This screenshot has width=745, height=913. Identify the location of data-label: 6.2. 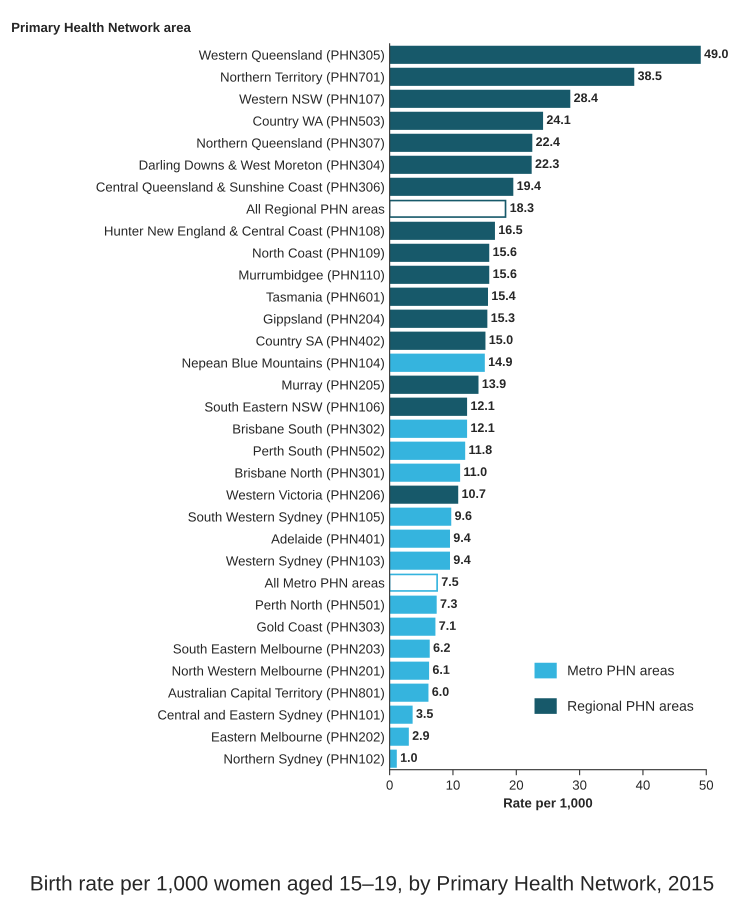
(442, 647).